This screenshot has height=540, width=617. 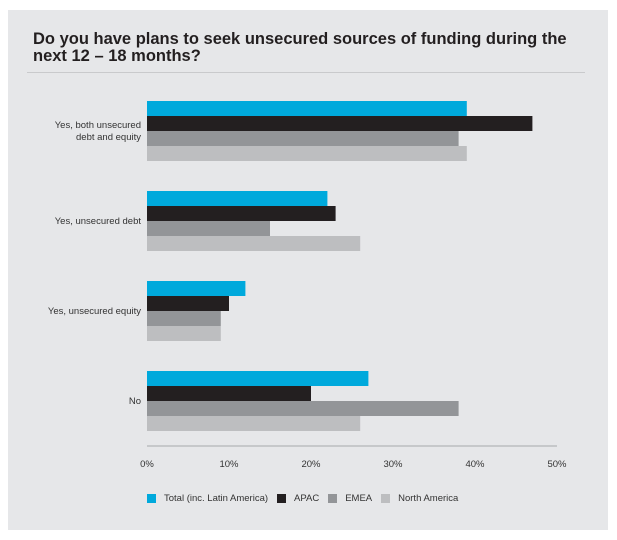 I want to click on x-tick-label: 50%, so click(x=557, y=464).